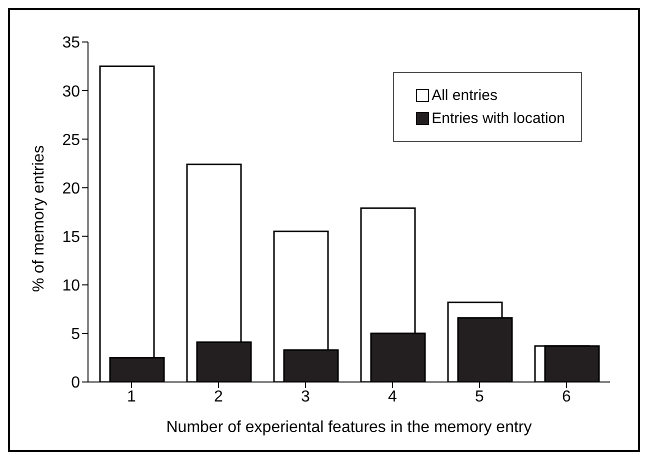 This screenshot has height=453, width=648. I want to click on y-axis-title: % of memory entries, so click(39, 218).